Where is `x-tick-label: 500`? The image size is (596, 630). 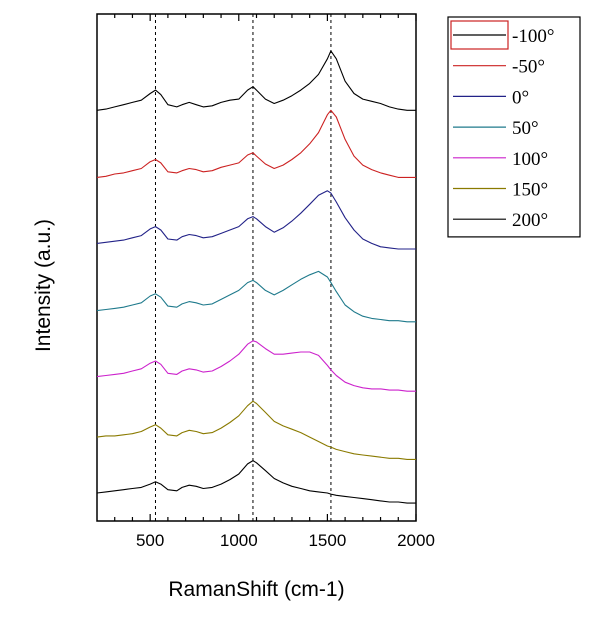
x-tick-label: 500 is located at coordinates (150, 540).